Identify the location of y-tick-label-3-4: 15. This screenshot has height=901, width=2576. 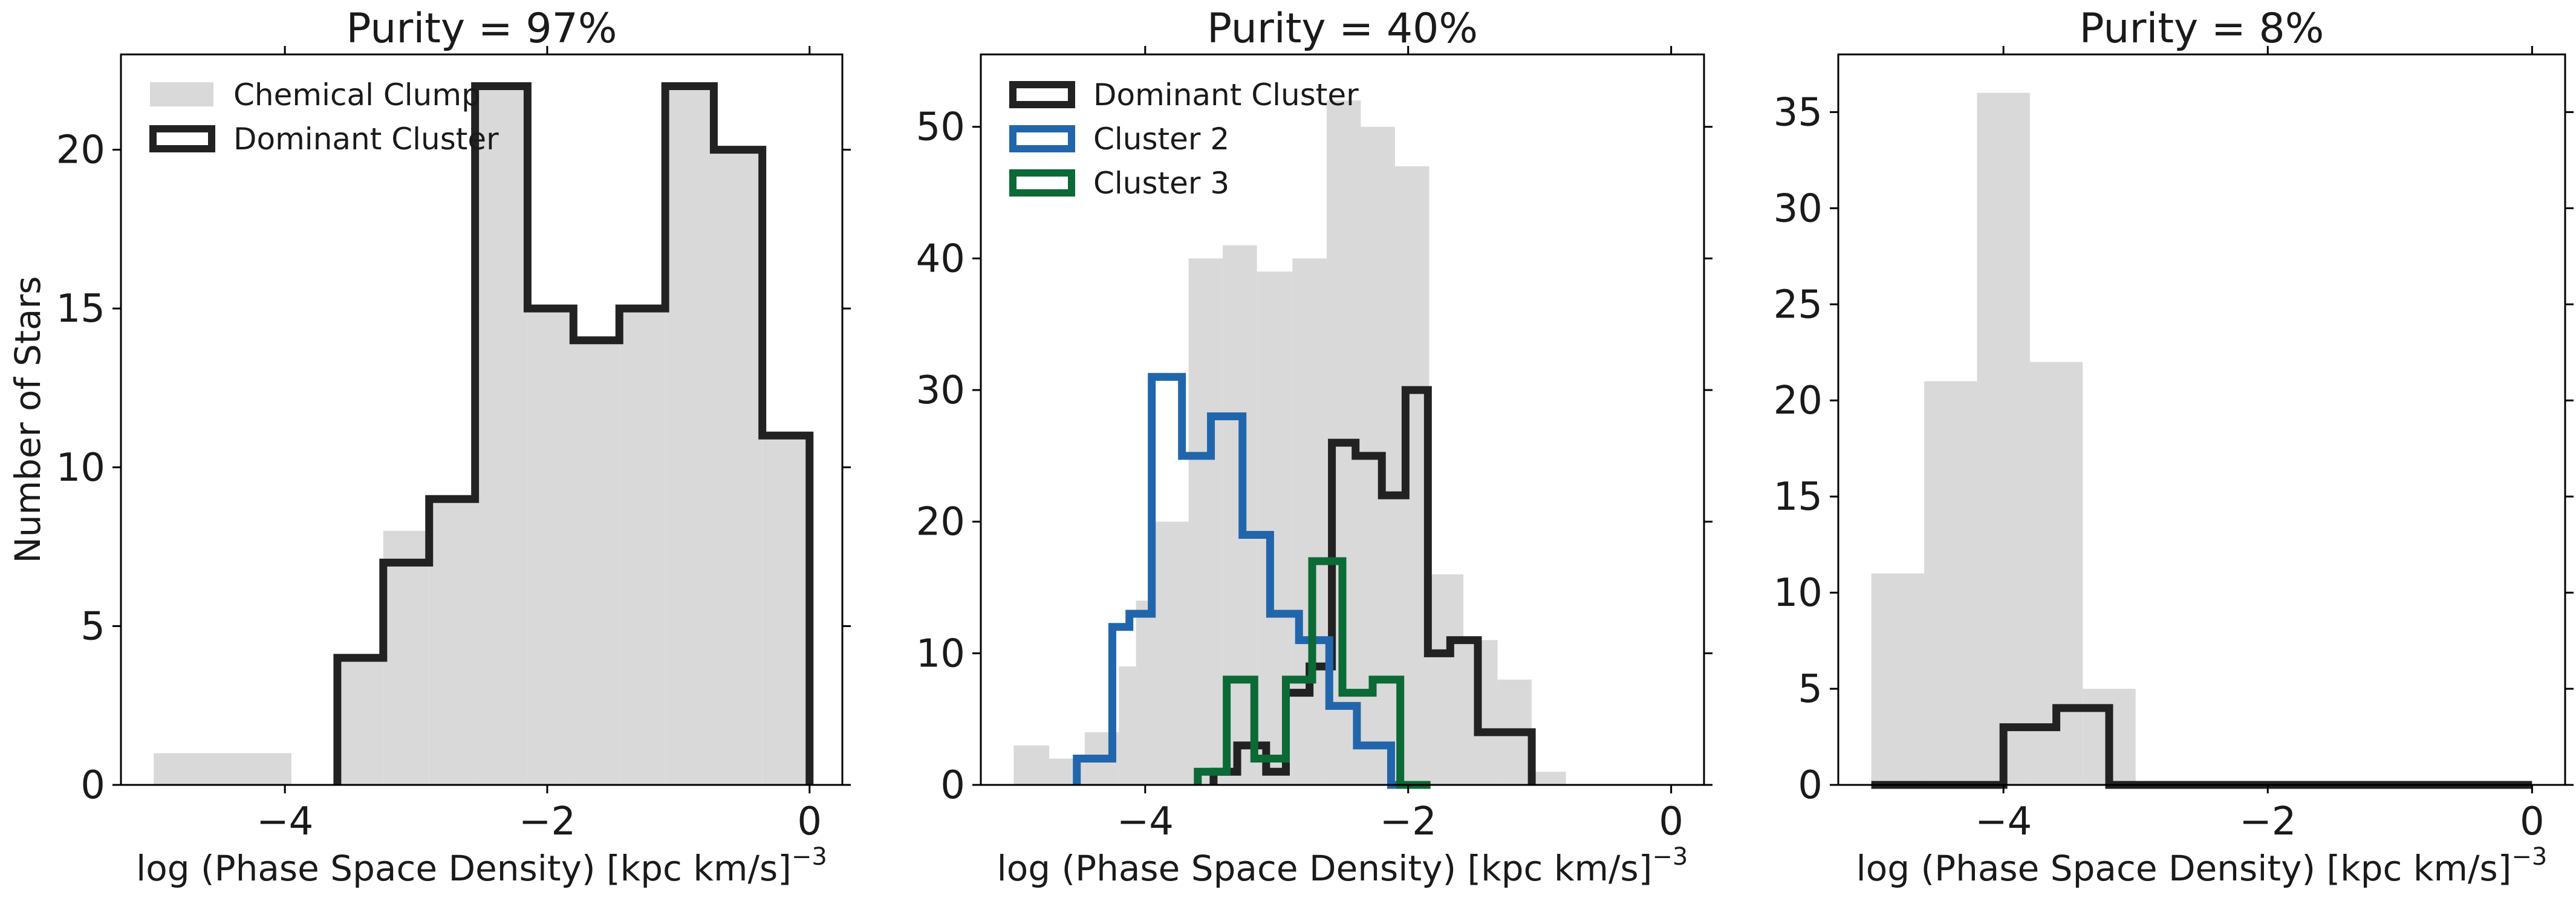
(1798, 497).